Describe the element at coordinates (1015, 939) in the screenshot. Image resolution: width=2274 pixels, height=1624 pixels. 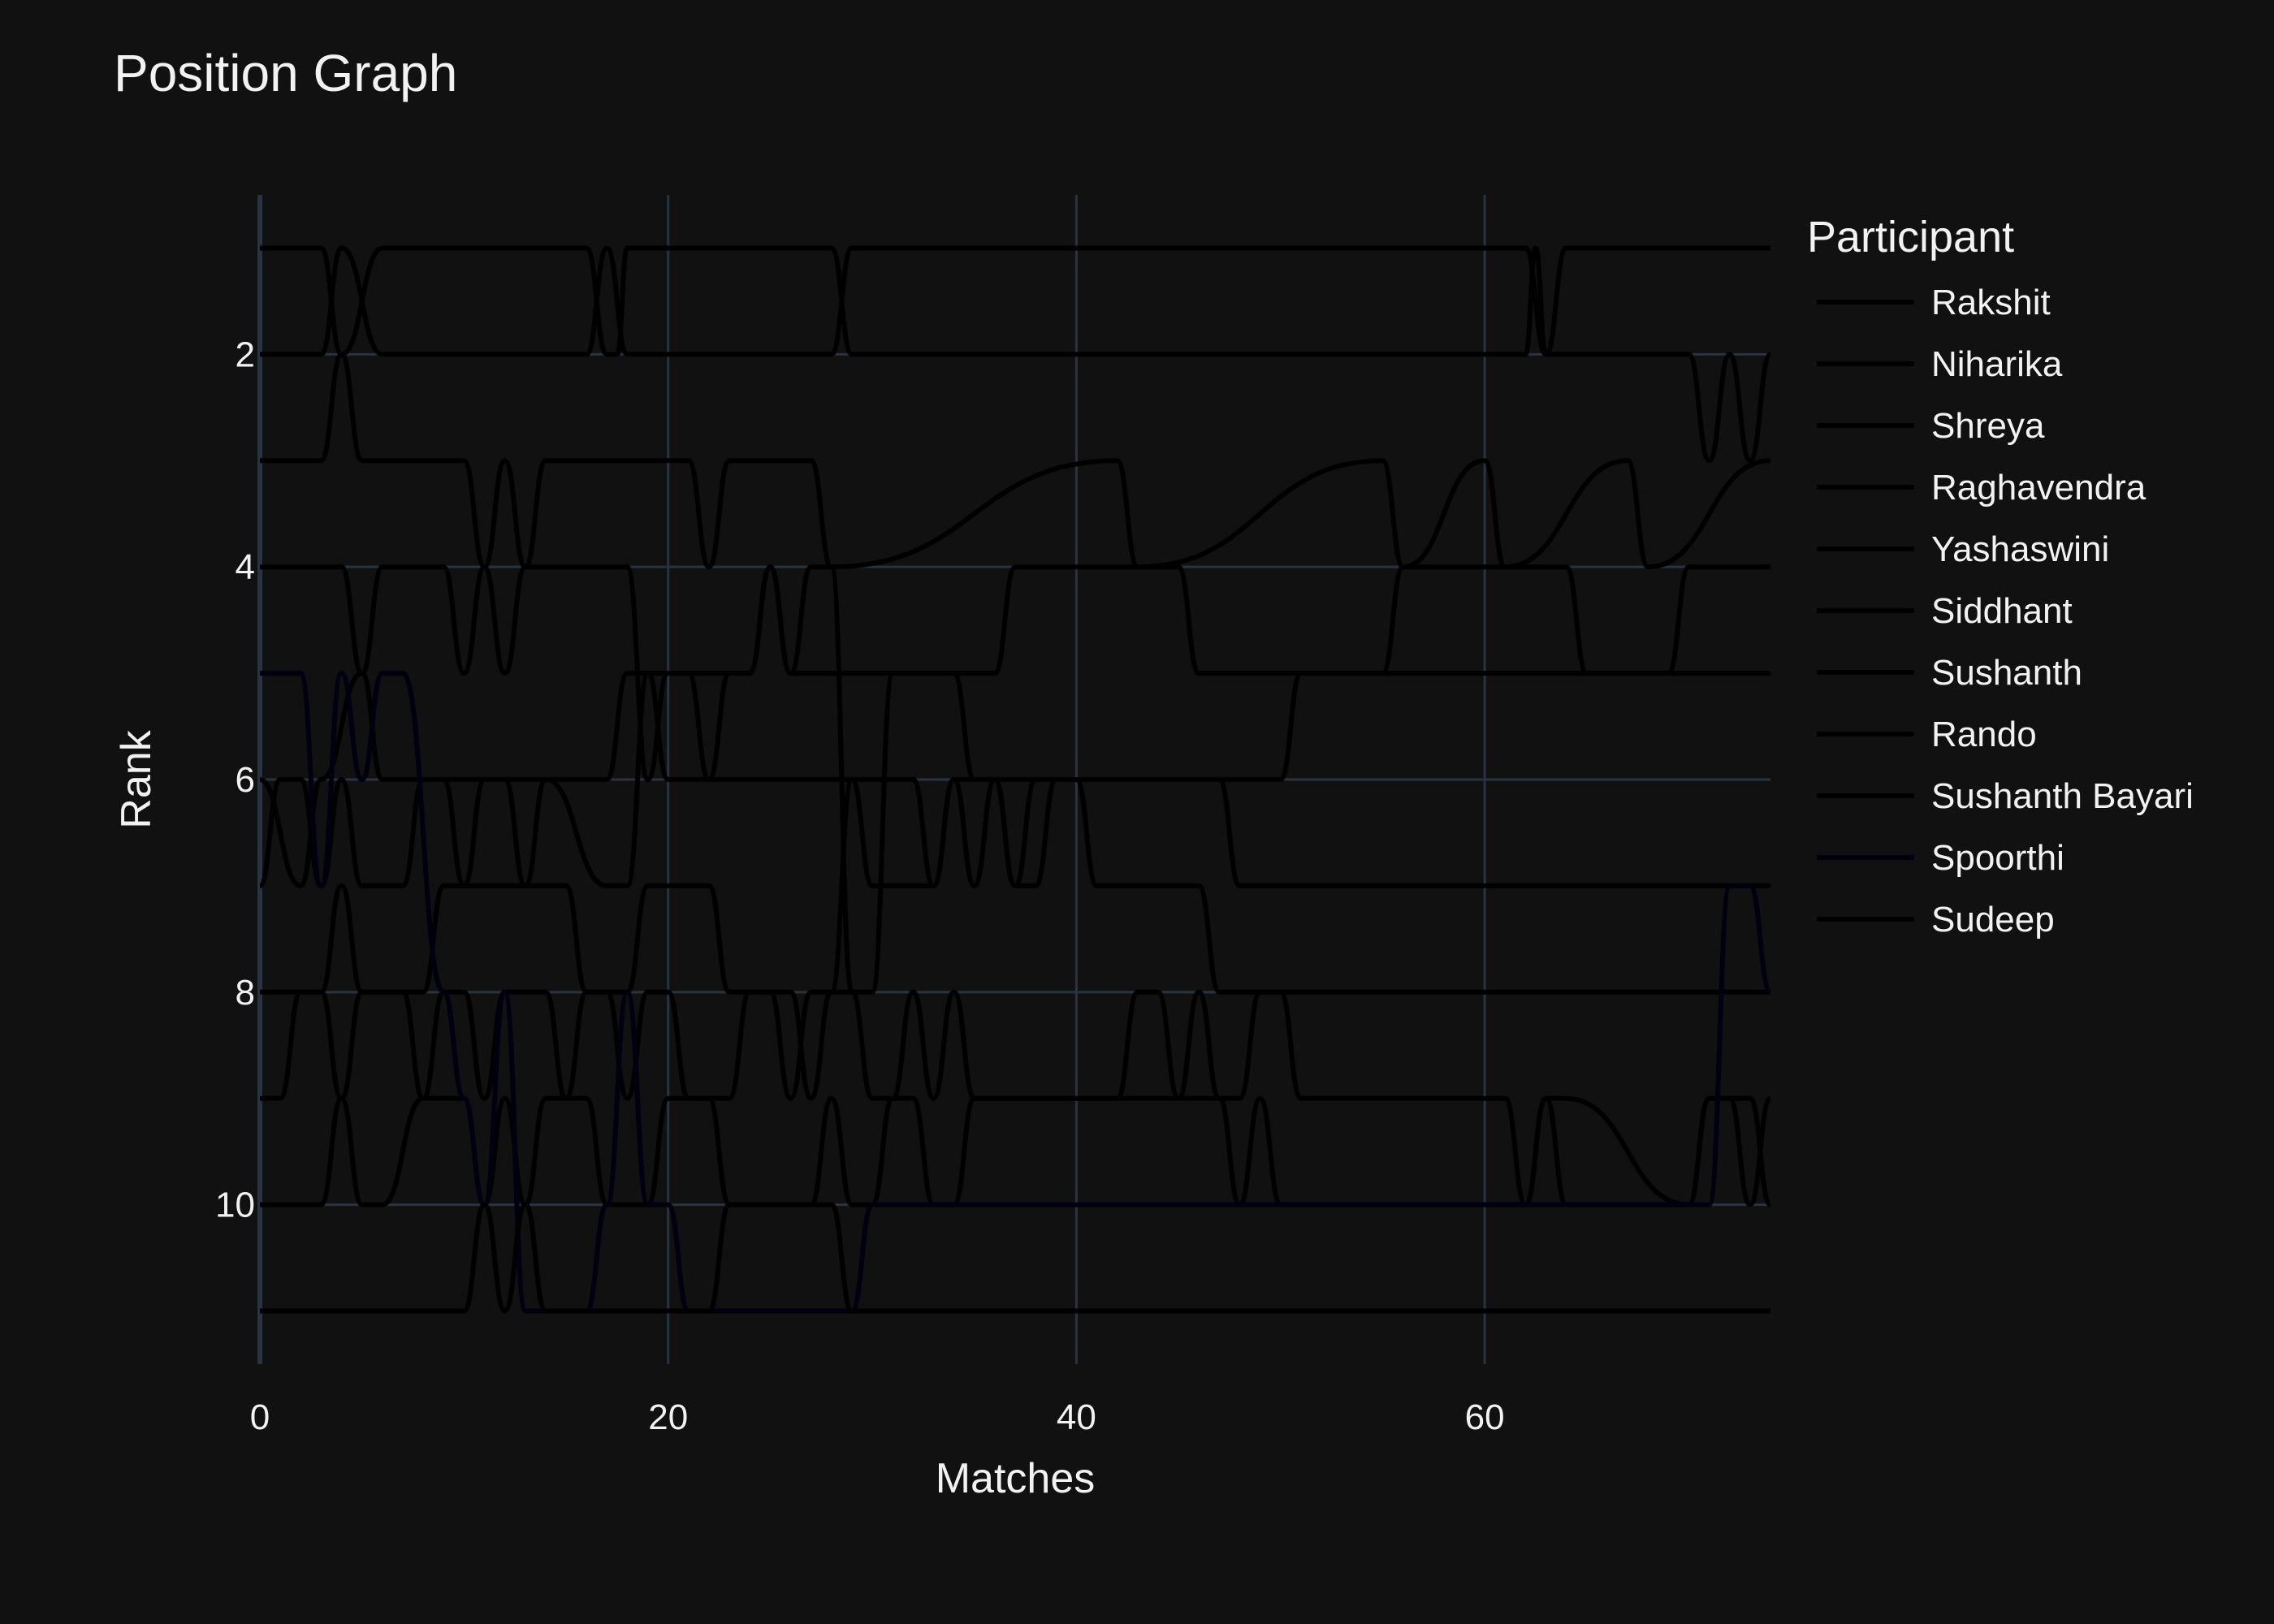
I see `series-line-sushanth` at that location.